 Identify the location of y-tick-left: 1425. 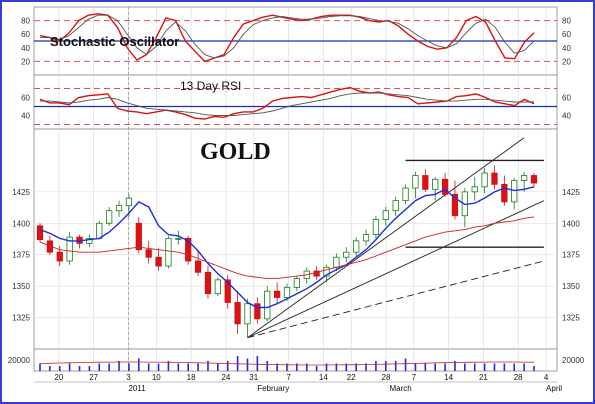
(21, 192).